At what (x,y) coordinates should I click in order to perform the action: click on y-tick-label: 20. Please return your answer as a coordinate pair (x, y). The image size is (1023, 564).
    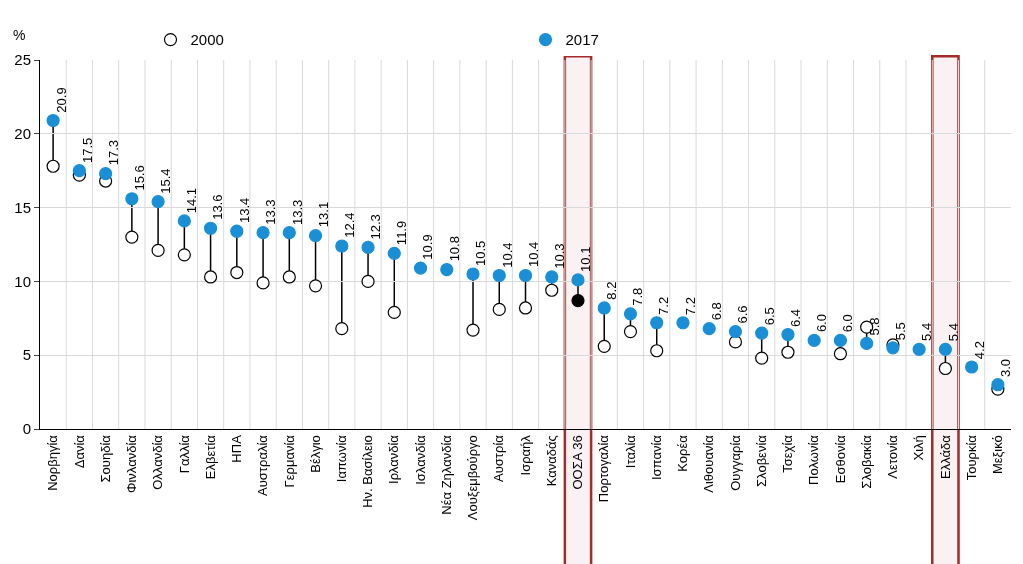
    Looking at the image, I should click on (22, 134).